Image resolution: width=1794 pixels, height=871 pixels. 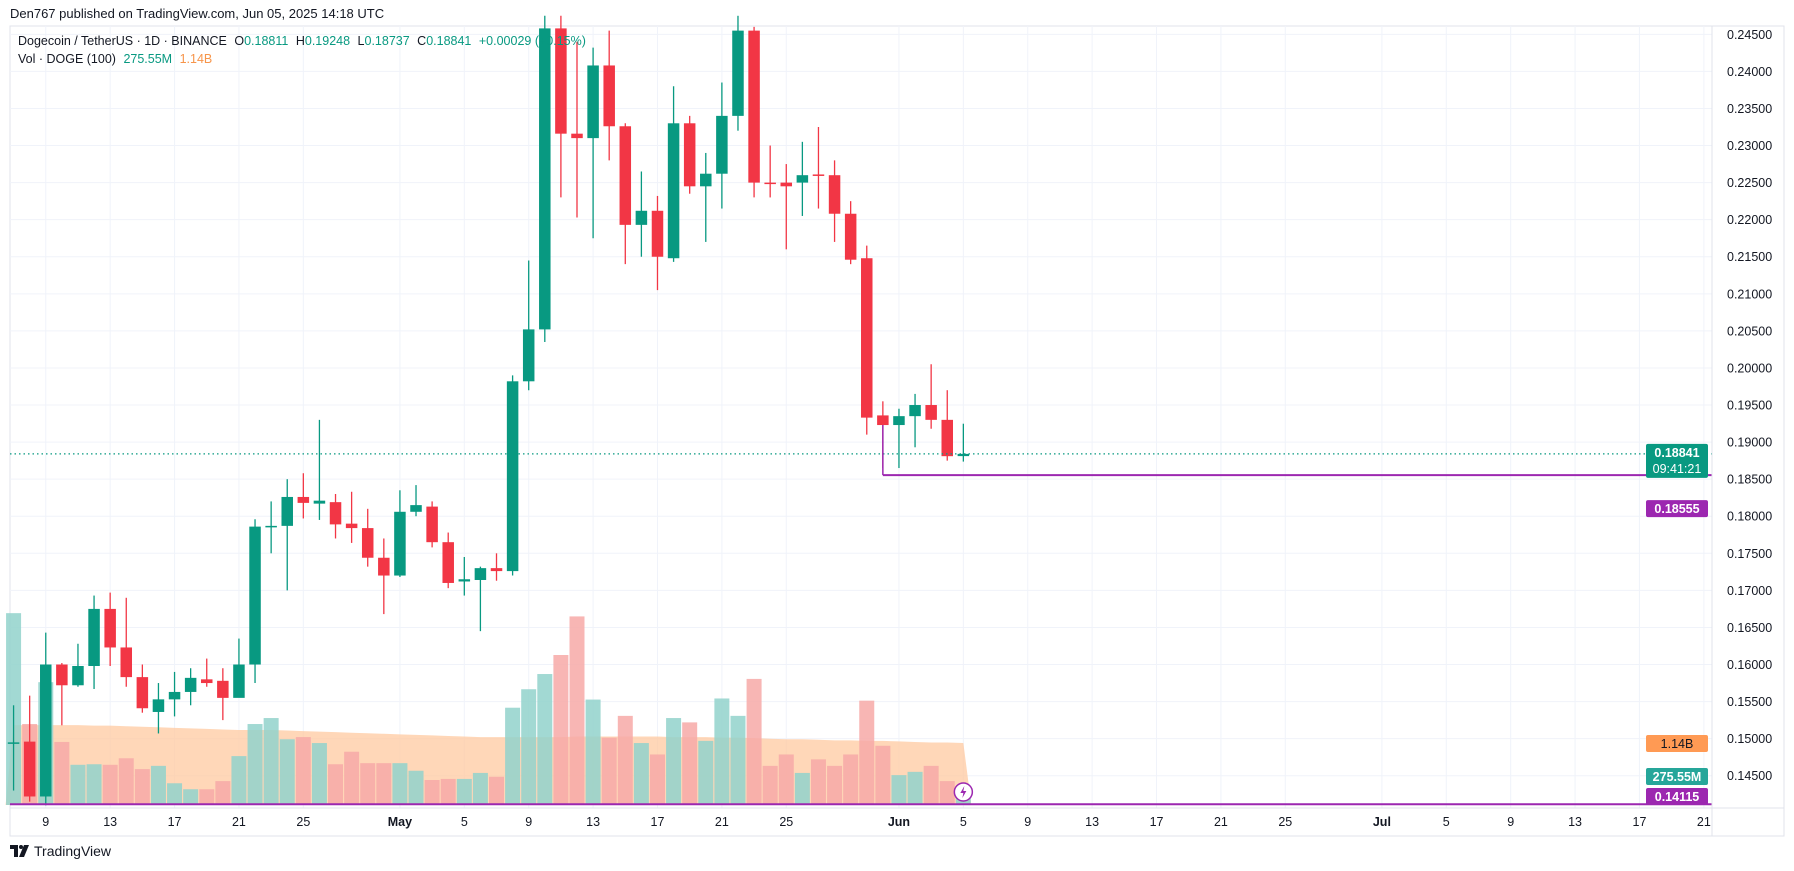 What do you see at coordinates (1677, 469) in the screenshot?
I see `countdown-timer: 09:41:21` at bounding box center [1677, 469].